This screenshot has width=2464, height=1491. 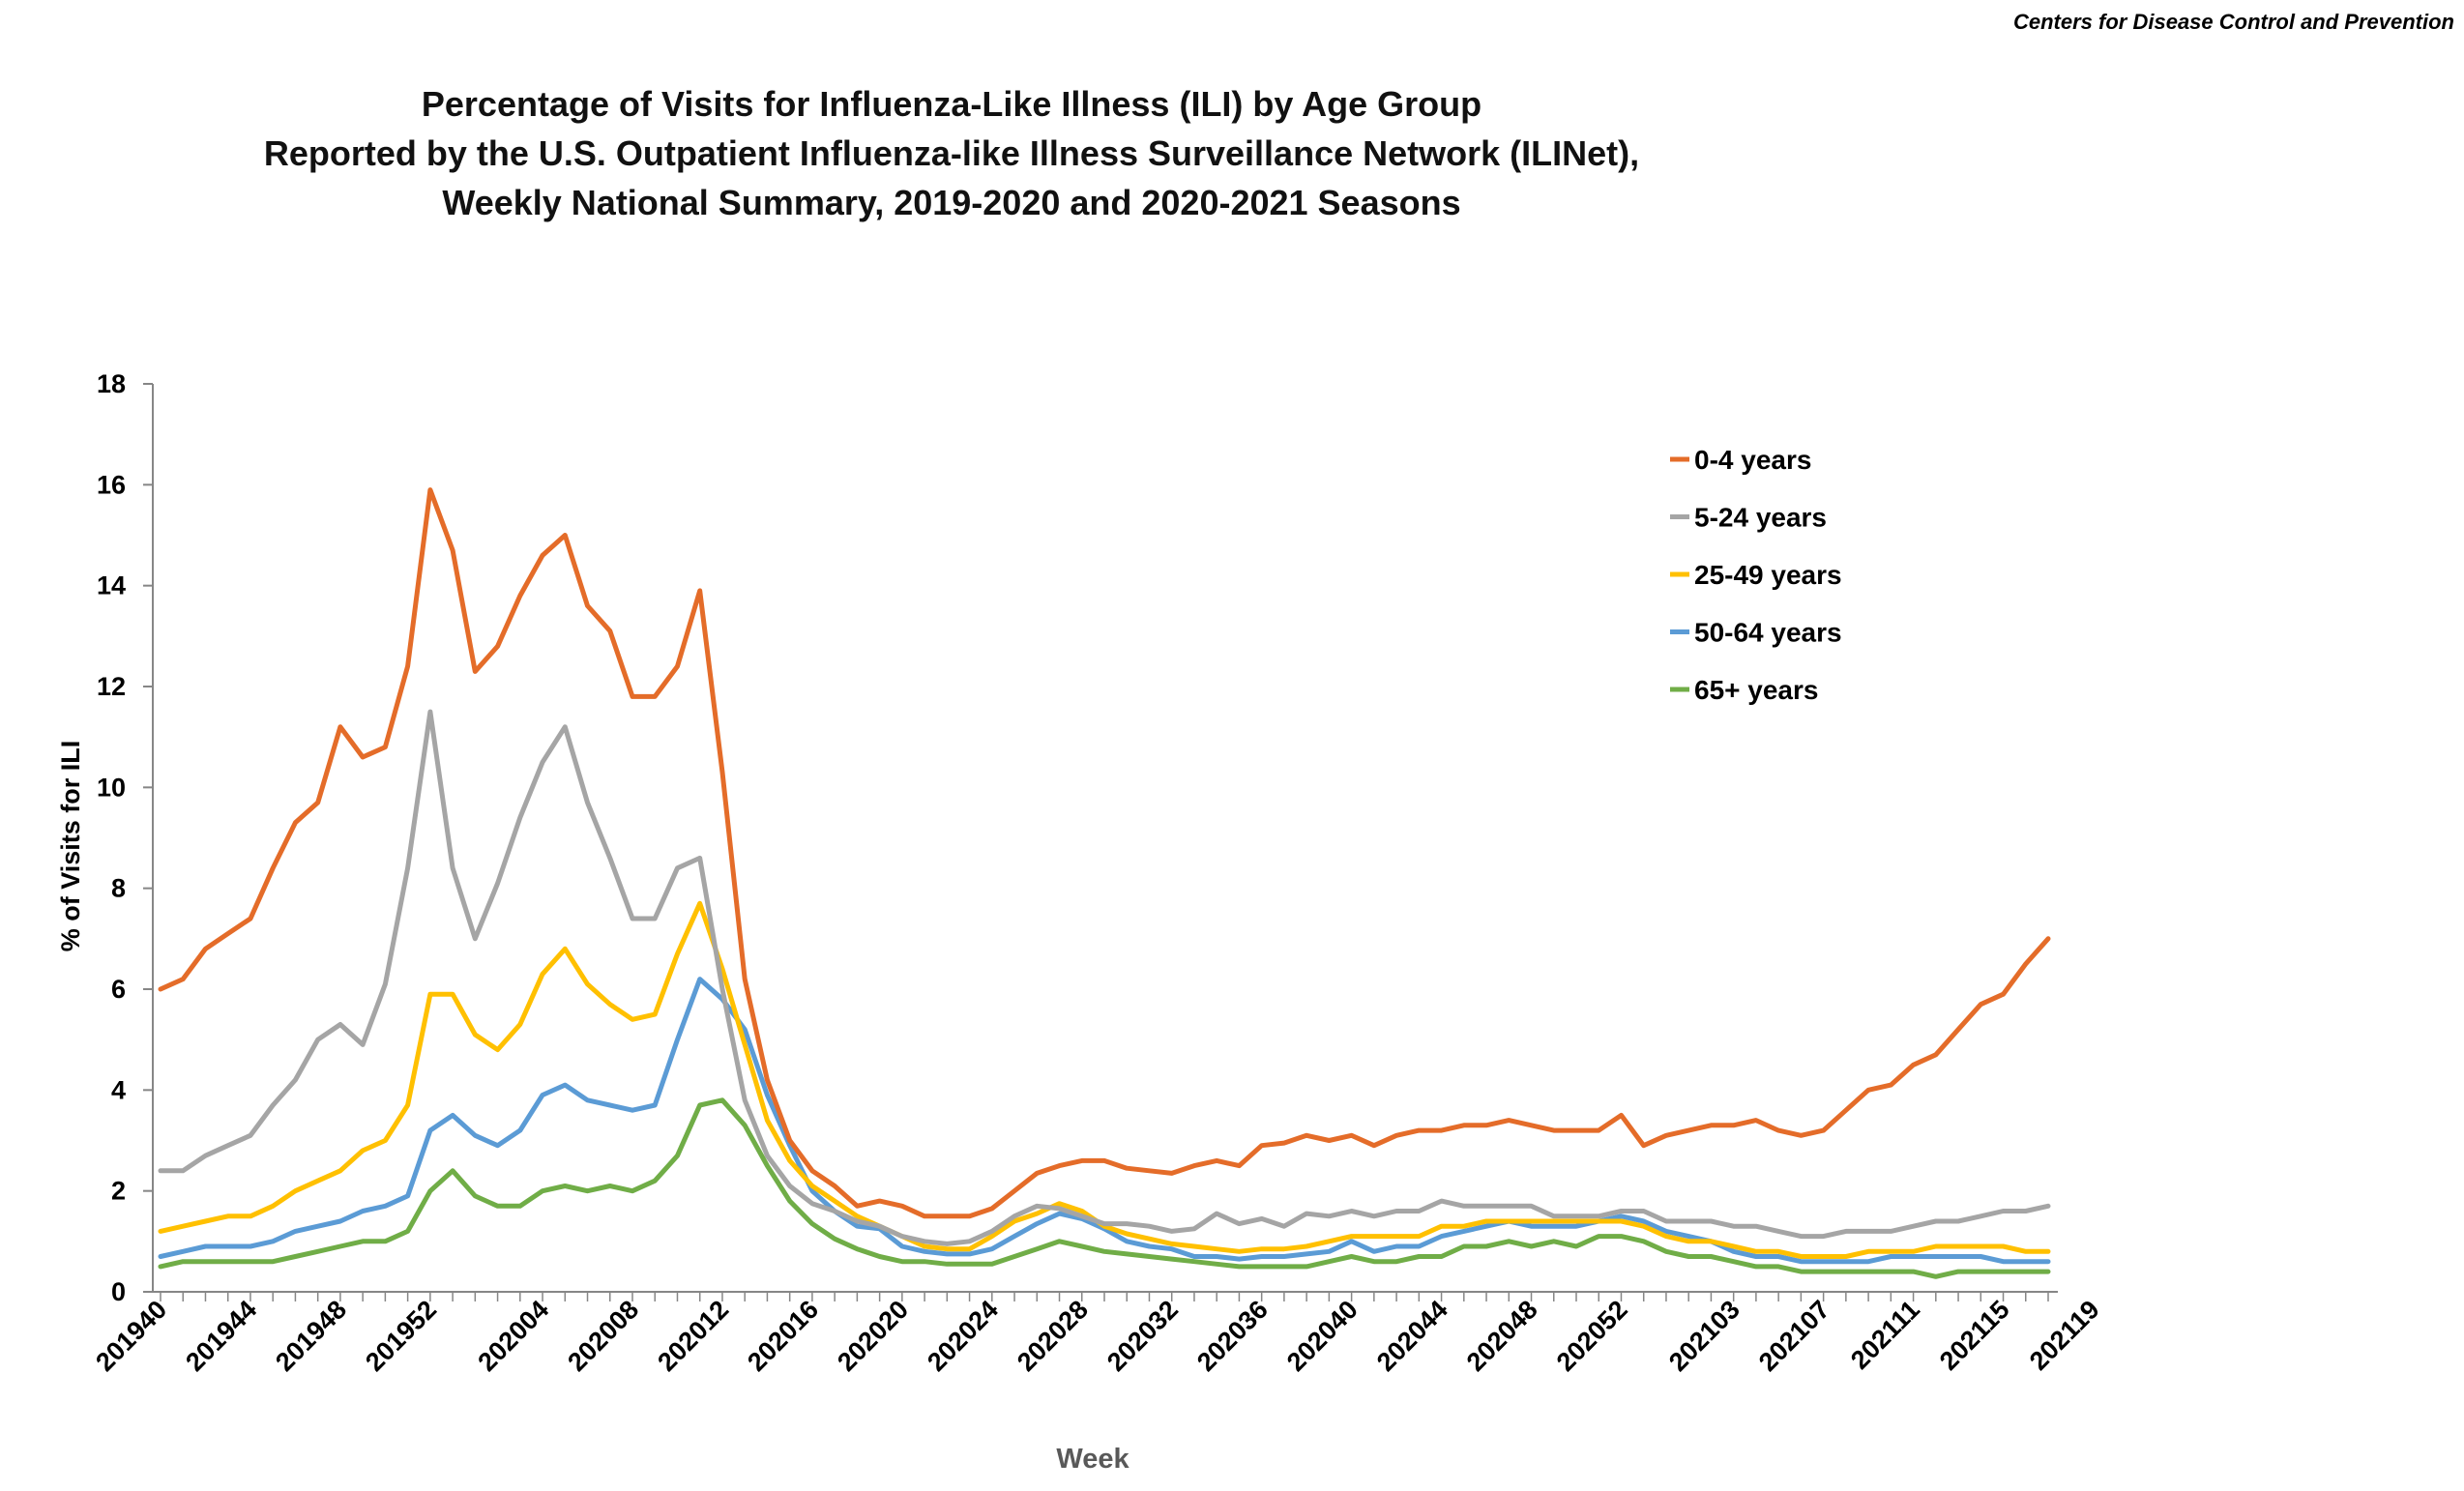 What do you see at coordinates (1752, 460) in the screenshot?
I see `legend-label: 0-4 years` at bounding box center [1752, 460].